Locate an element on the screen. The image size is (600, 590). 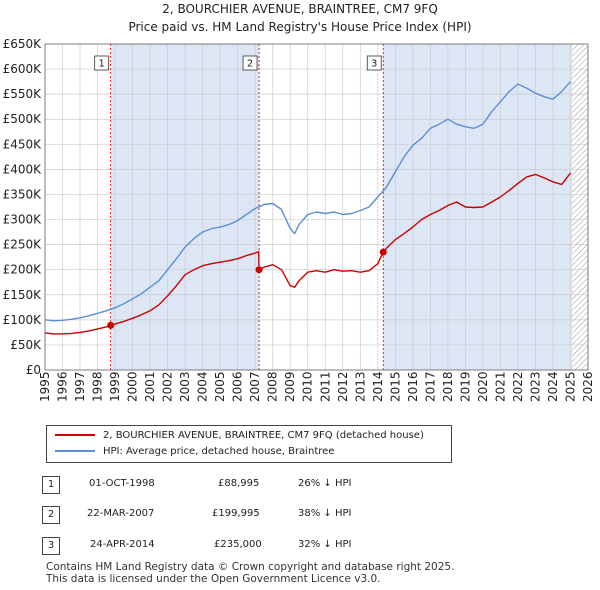
sale-date: 01-OCT-1998 is located at coordinates (122, 483).